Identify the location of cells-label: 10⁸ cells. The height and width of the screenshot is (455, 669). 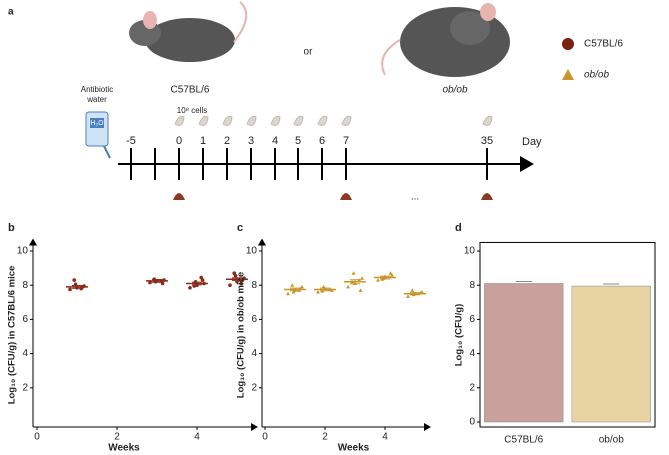
(192, 110).